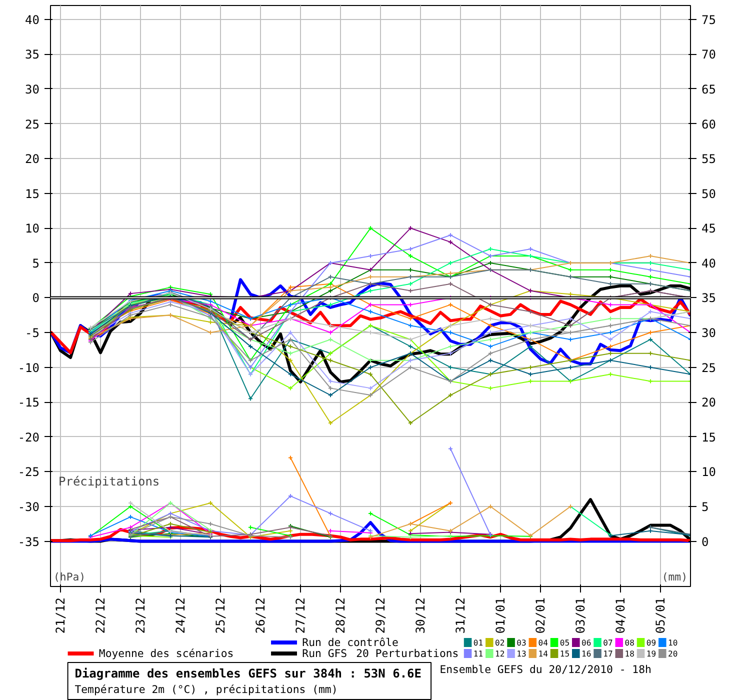 The height and width of the screenshot is (700, 740). I want to click on x-tick-label: 23/12, so click(141, 616).